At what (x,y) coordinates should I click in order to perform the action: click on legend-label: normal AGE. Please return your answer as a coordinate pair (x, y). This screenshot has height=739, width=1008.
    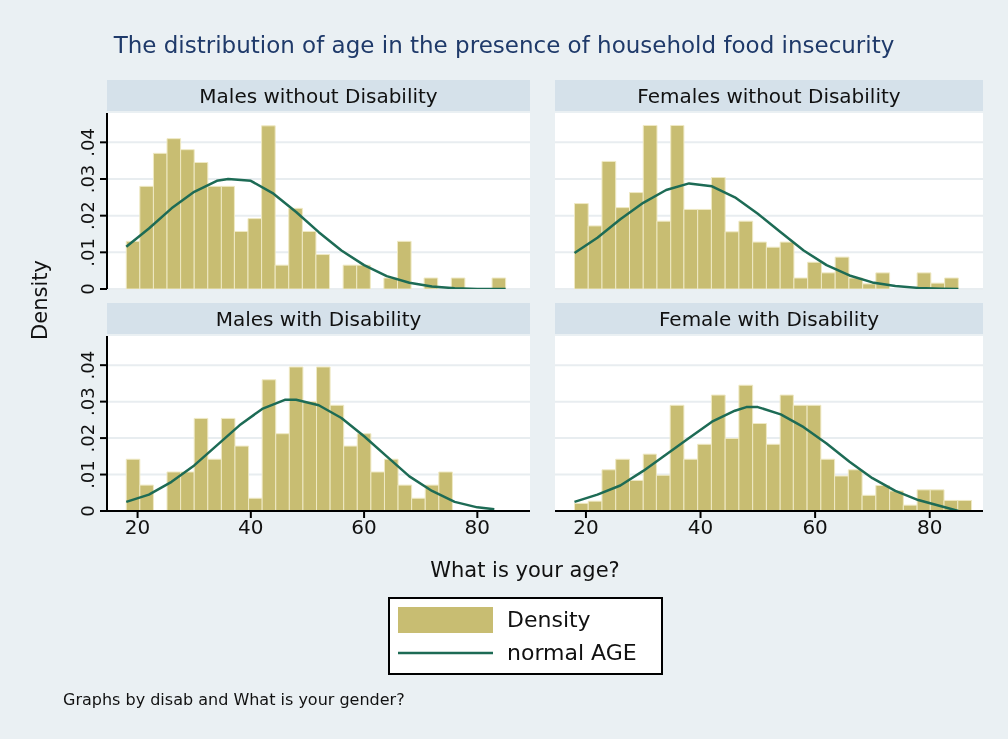
    Looking at the image, I should click on (572, 652).